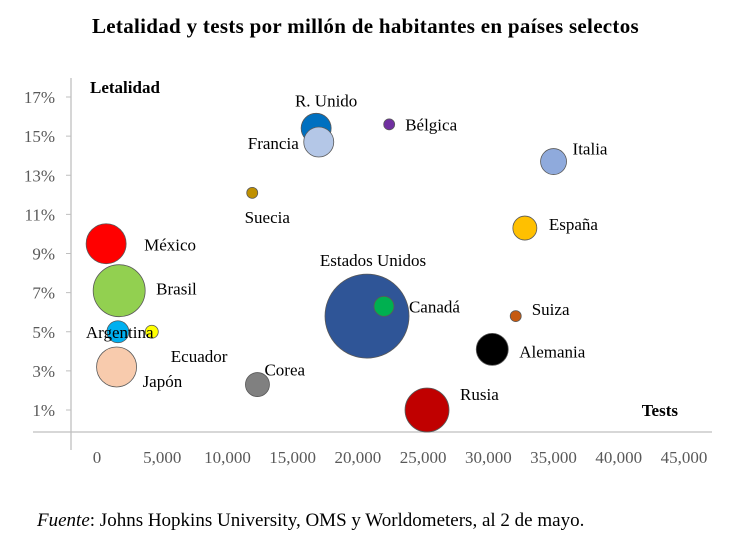  What do you see at coordinates (553, 457) in the screenshot?
I see `x-tick-label: 35,000` at bounding box center [553, 457].